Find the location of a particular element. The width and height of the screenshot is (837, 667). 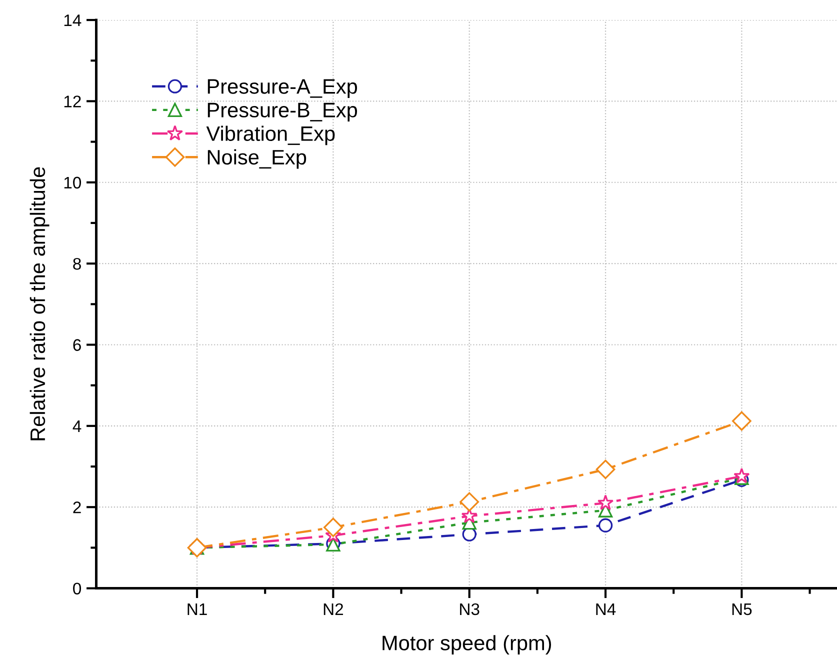

y-tick-label: 0 is located at coordinates (77, 588).